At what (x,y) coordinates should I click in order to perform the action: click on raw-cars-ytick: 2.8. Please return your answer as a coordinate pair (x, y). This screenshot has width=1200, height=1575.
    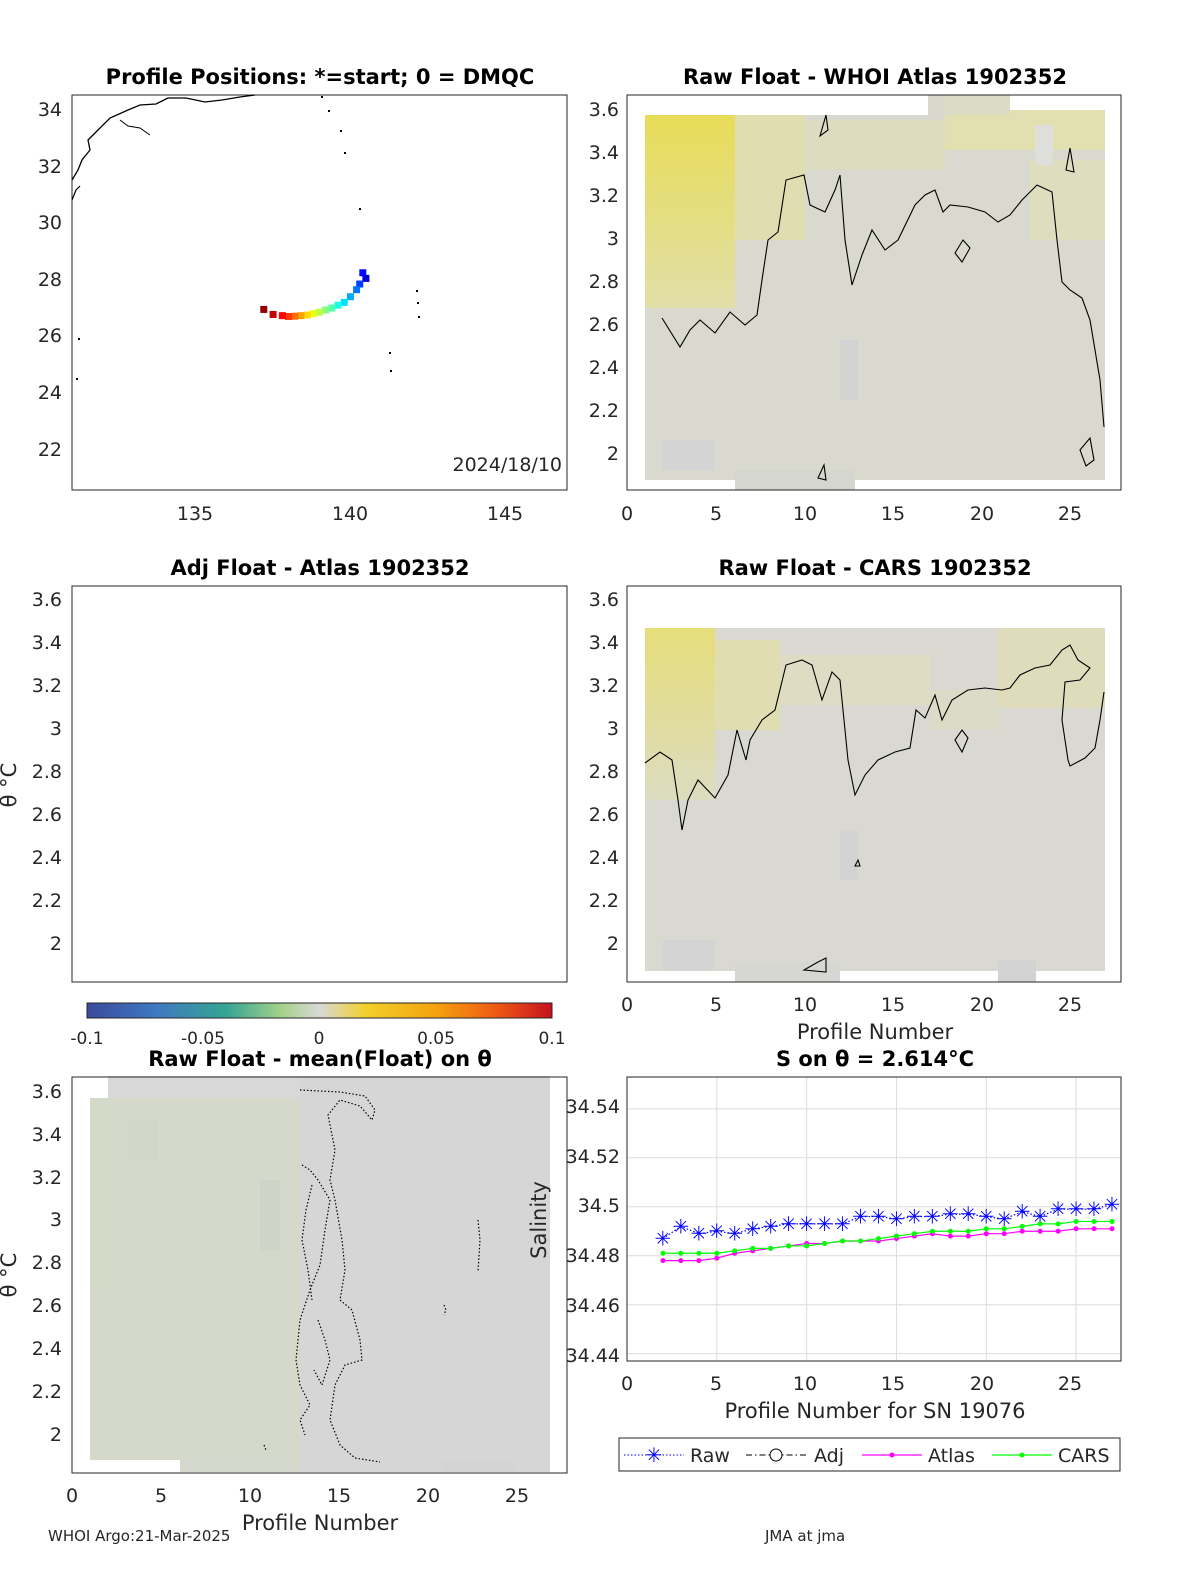
    Looking at the image, I should click on (604, 772).